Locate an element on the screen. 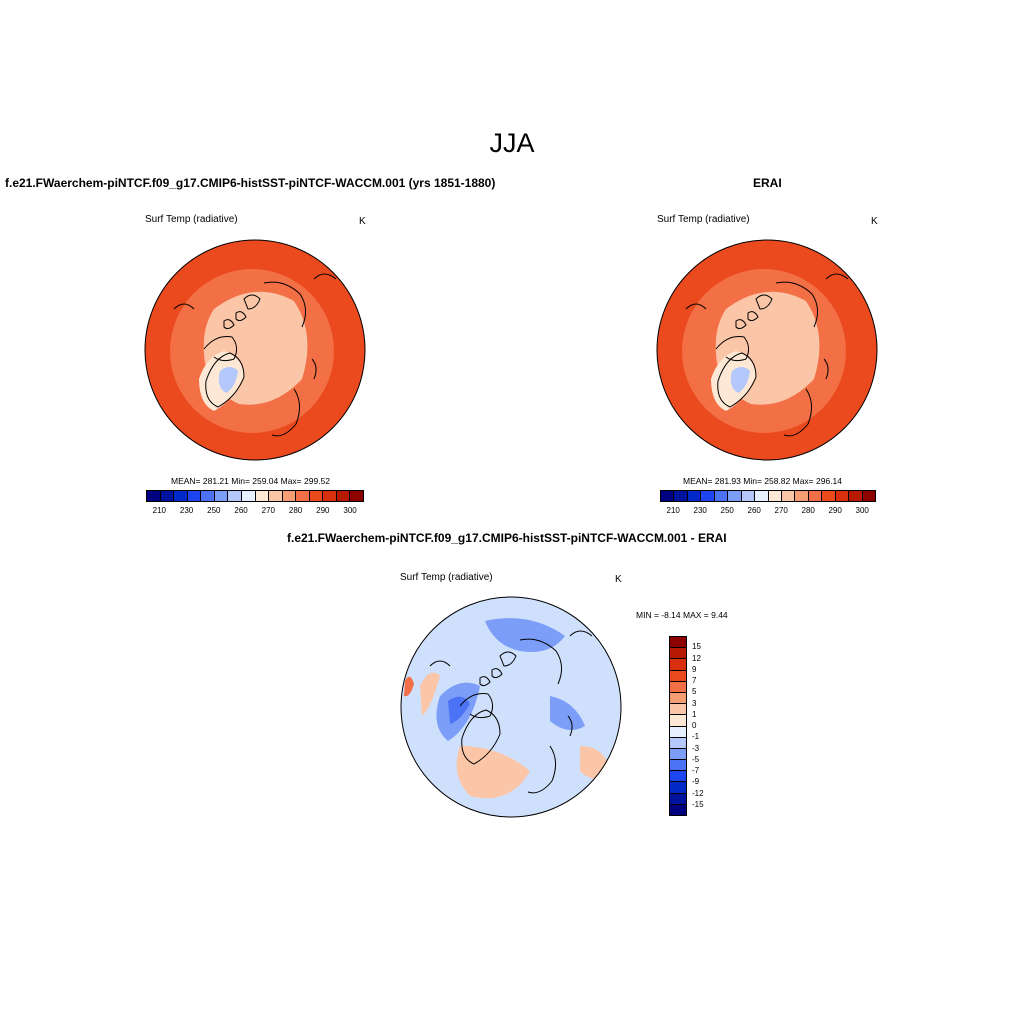 This screenshot has height=1024, width=1024. colorbar-tick-label: 7 is located at coordinates (694, 680).